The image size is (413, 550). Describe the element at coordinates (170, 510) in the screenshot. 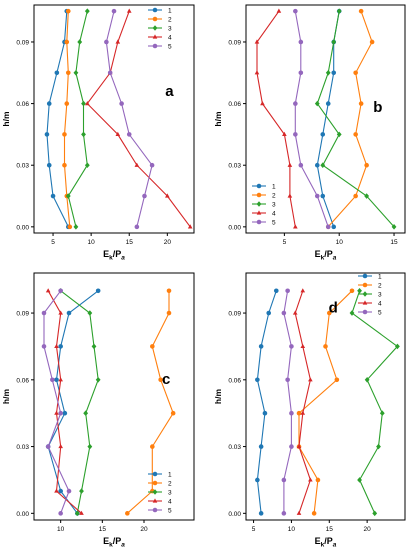

I see `legend-entry: 5` at that location.